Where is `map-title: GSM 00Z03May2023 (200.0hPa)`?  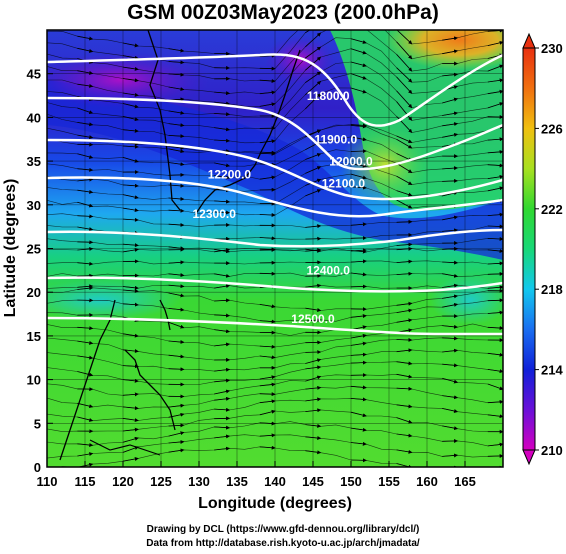 map-title: GSM 00Z03May2023 (200.0hPa) is located at coordinates (283, 12).